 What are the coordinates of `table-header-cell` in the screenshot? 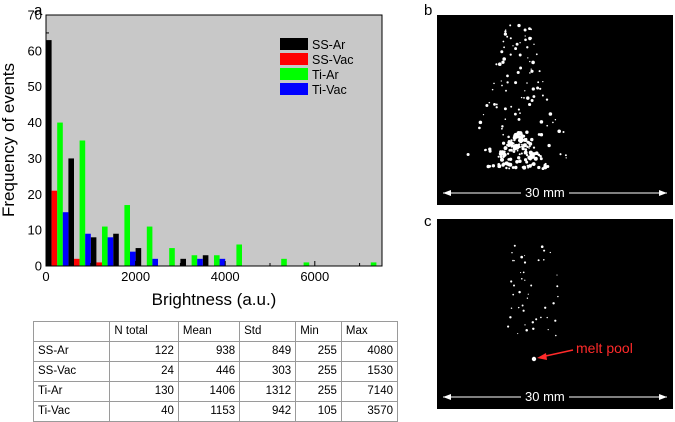 It's located at (71, 331).